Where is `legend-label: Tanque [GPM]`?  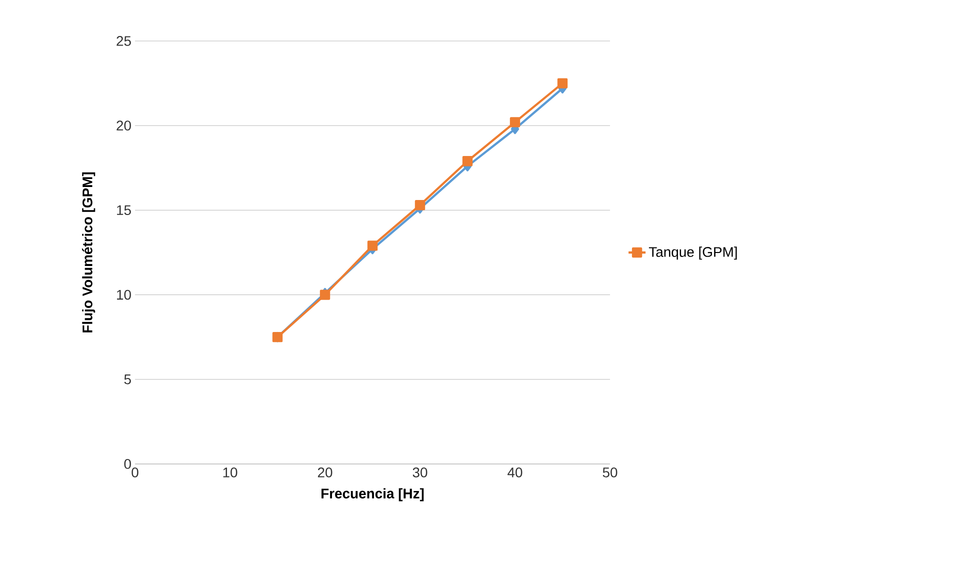 legend-label: Tanque [GPM] is located at coordinates (692, 253).